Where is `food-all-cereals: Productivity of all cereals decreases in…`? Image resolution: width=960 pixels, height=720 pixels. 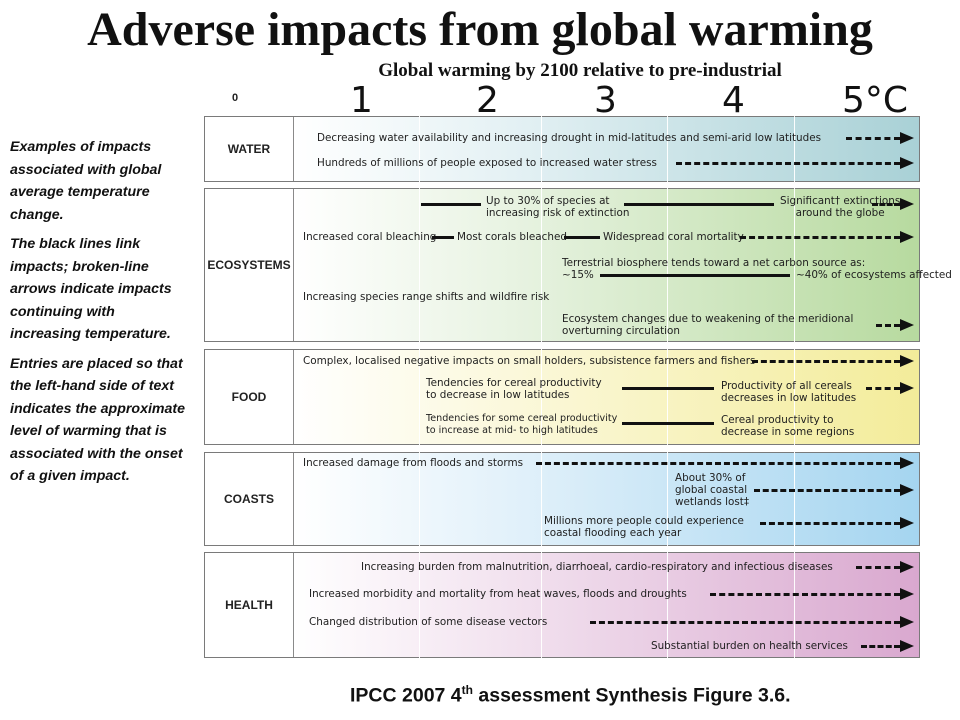
food-all-cereals: Productivity of all cereals decreases in… is located at coordinates (788, 392).